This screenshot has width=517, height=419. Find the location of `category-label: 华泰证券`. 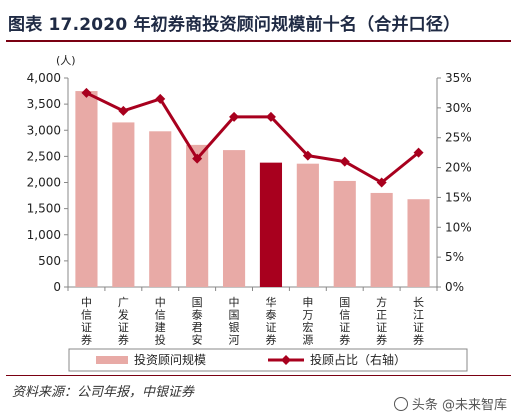

category-label: 华泰证券 is located at coordinates (270, 321).